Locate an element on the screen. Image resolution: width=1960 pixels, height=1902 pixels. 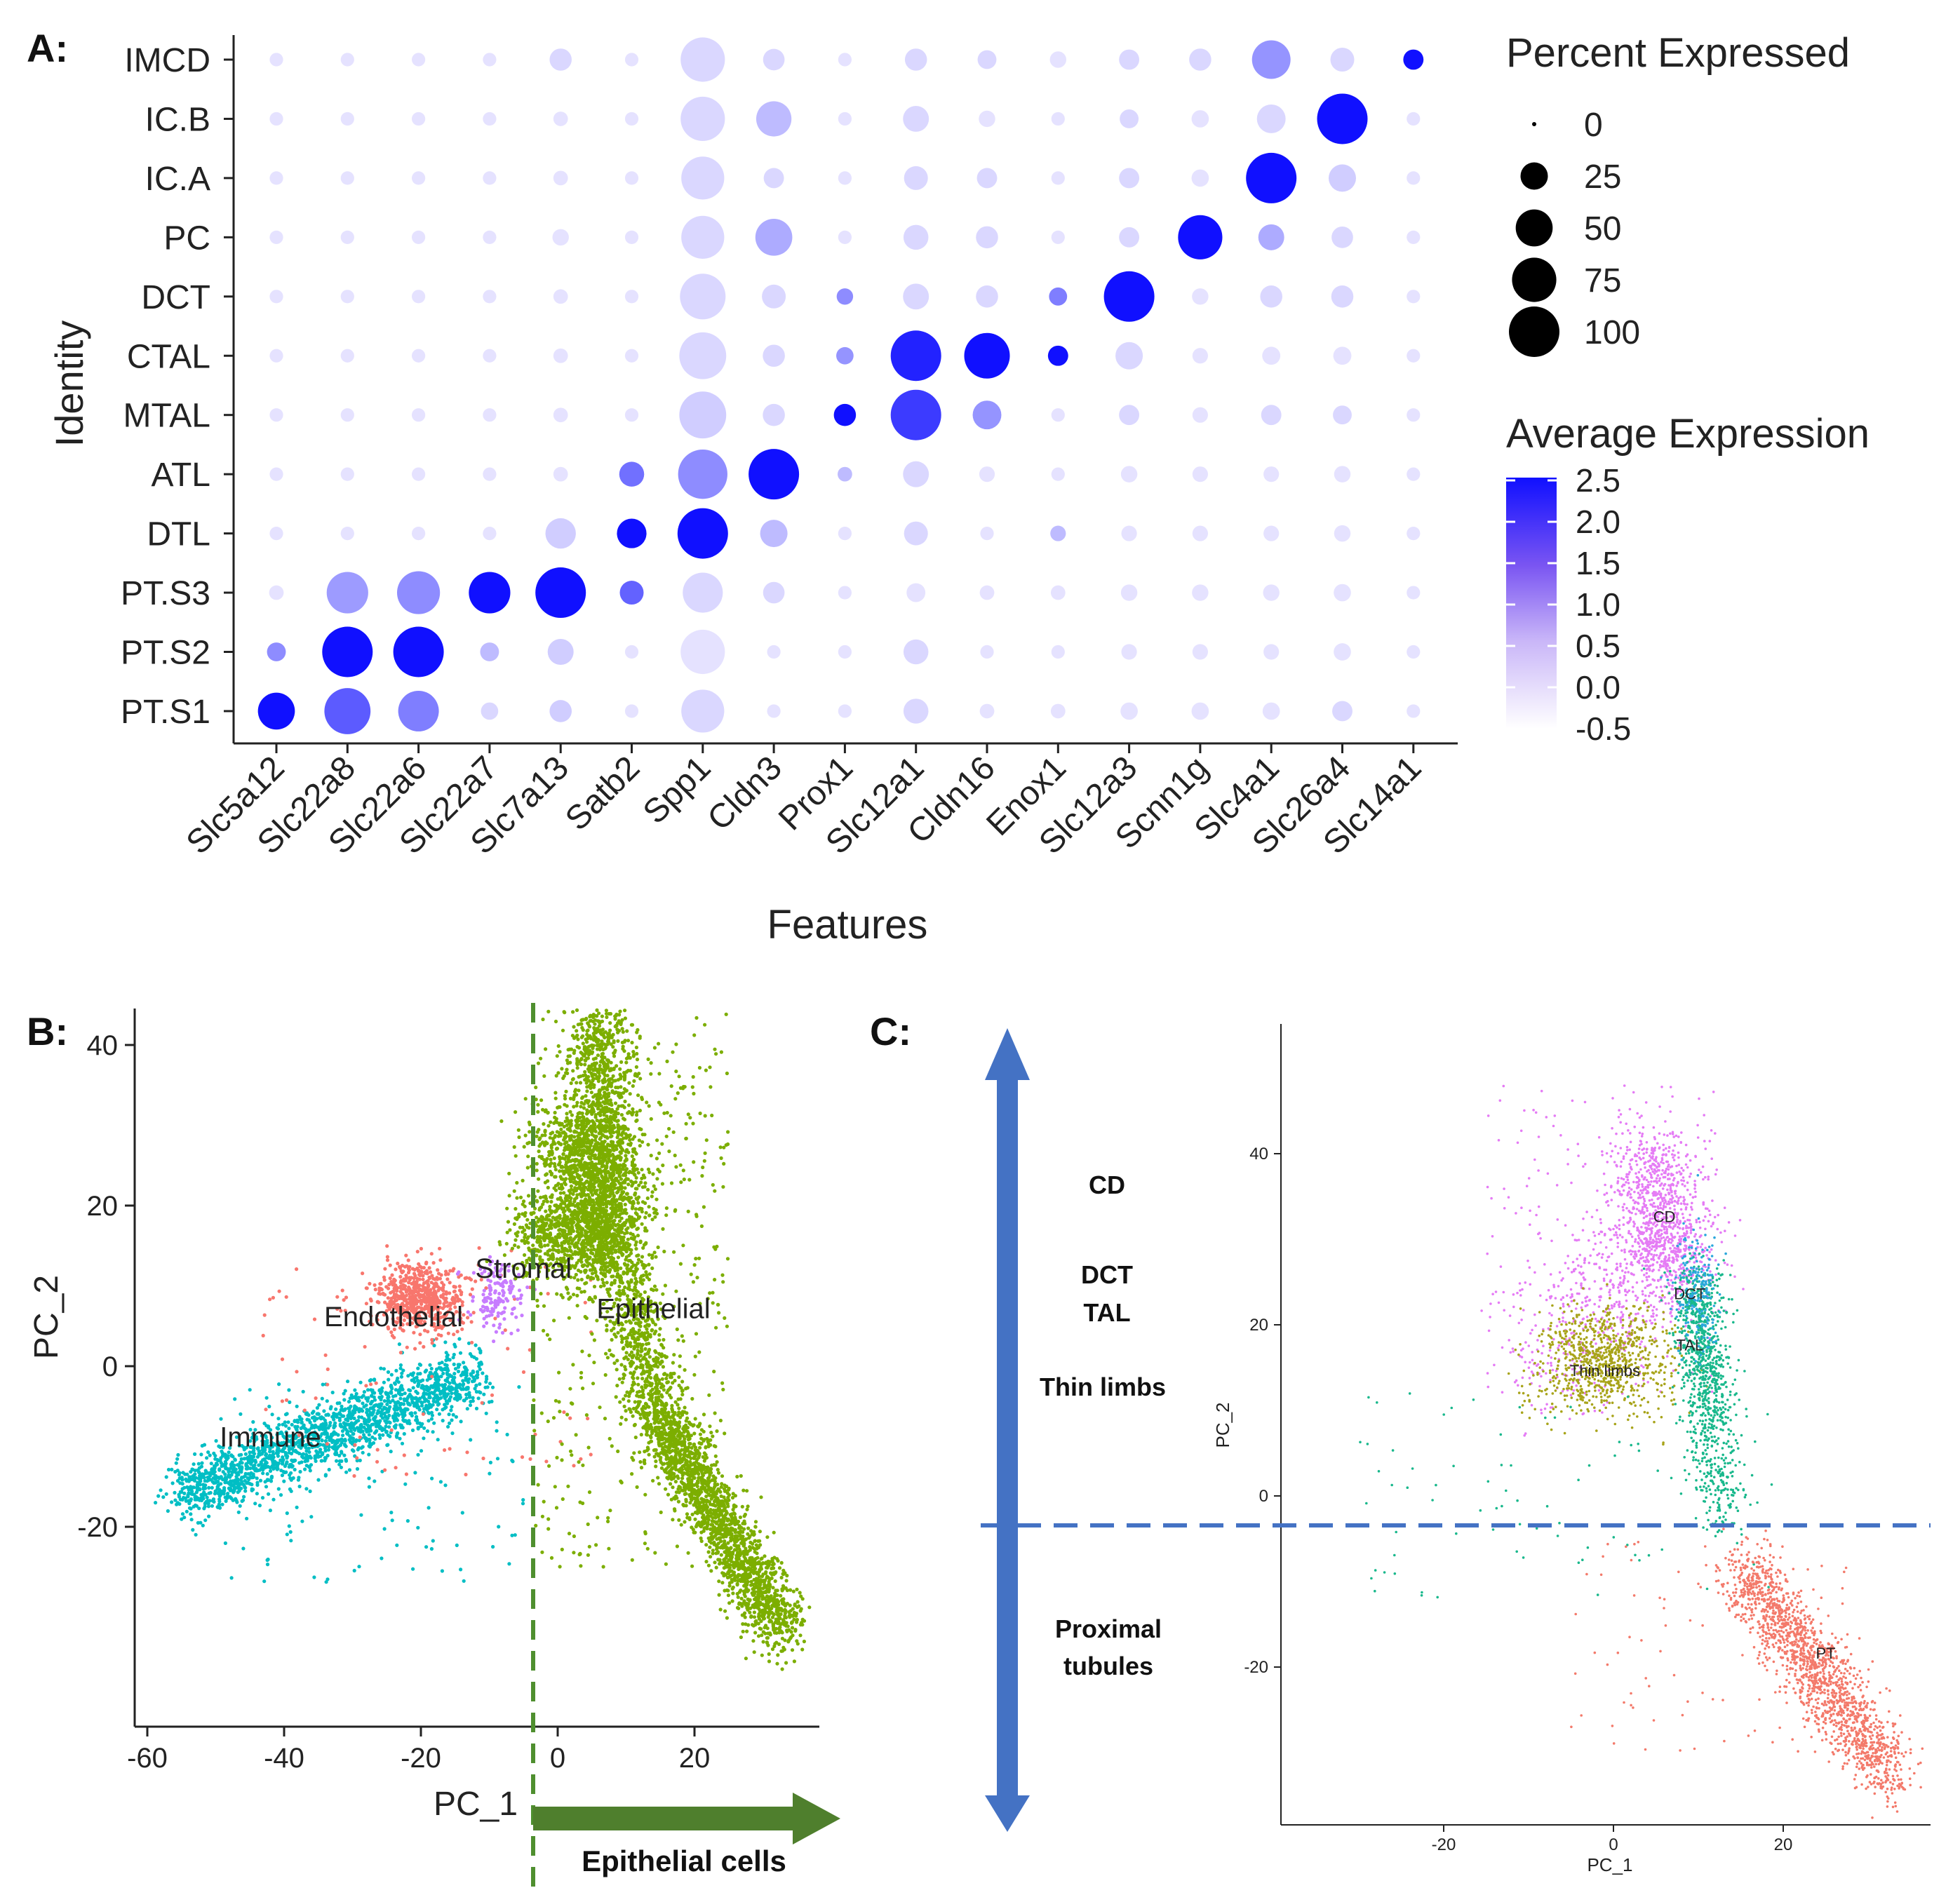
color-legend-label: -0.5 is located at coordinates (1603, 729).